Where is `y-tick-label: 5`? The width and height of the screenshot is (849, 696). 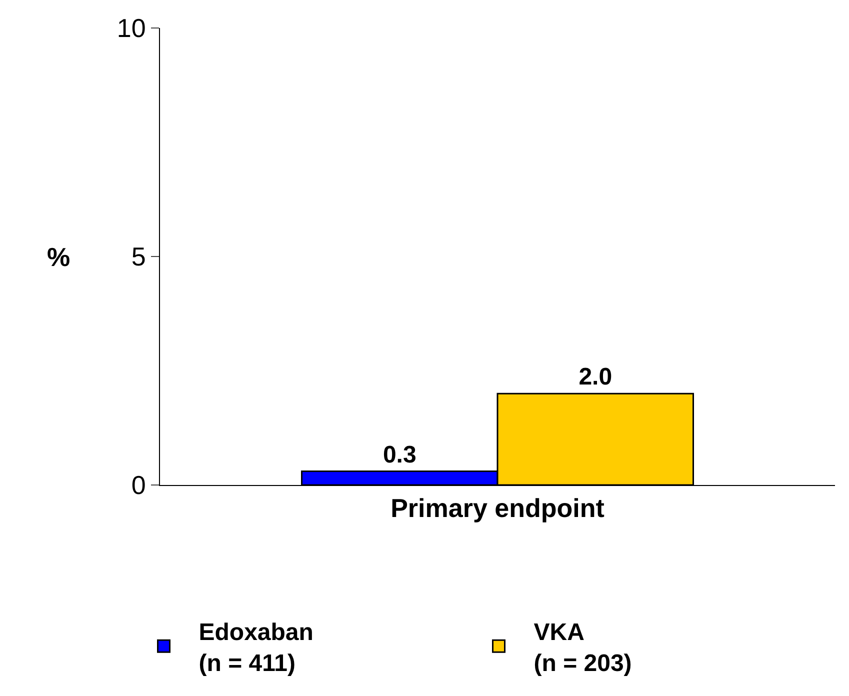
y-tick-label: 5 is located at coordinates (138, 257).